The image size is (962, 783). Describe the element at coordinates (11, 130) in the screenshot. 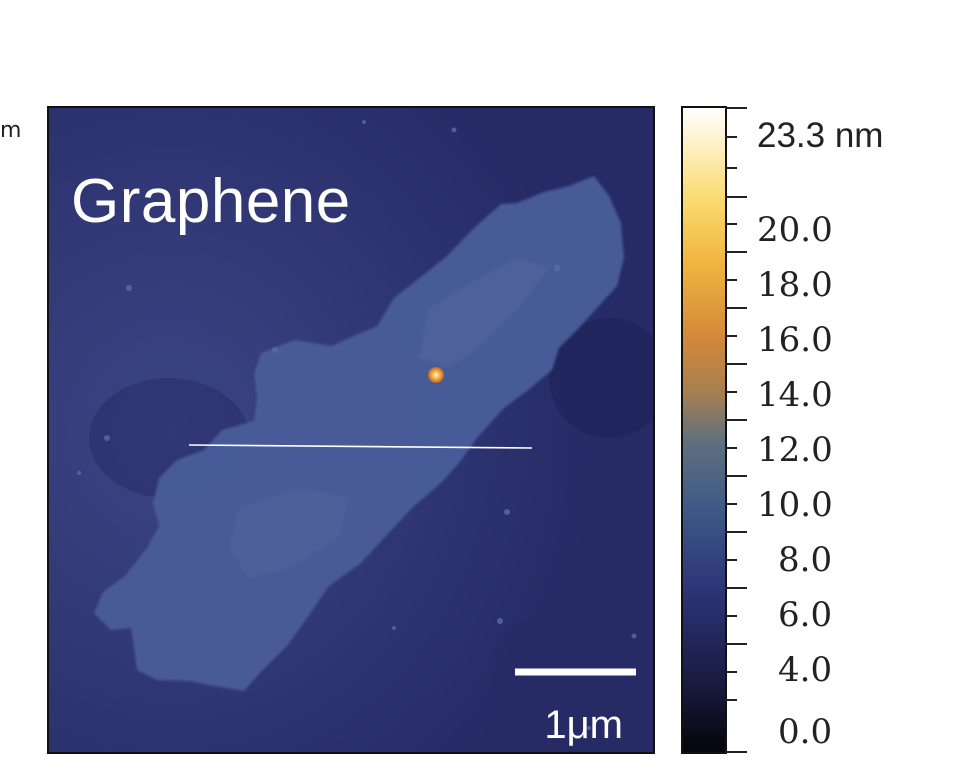

I see `cropped-axis-unit: m` at that location.